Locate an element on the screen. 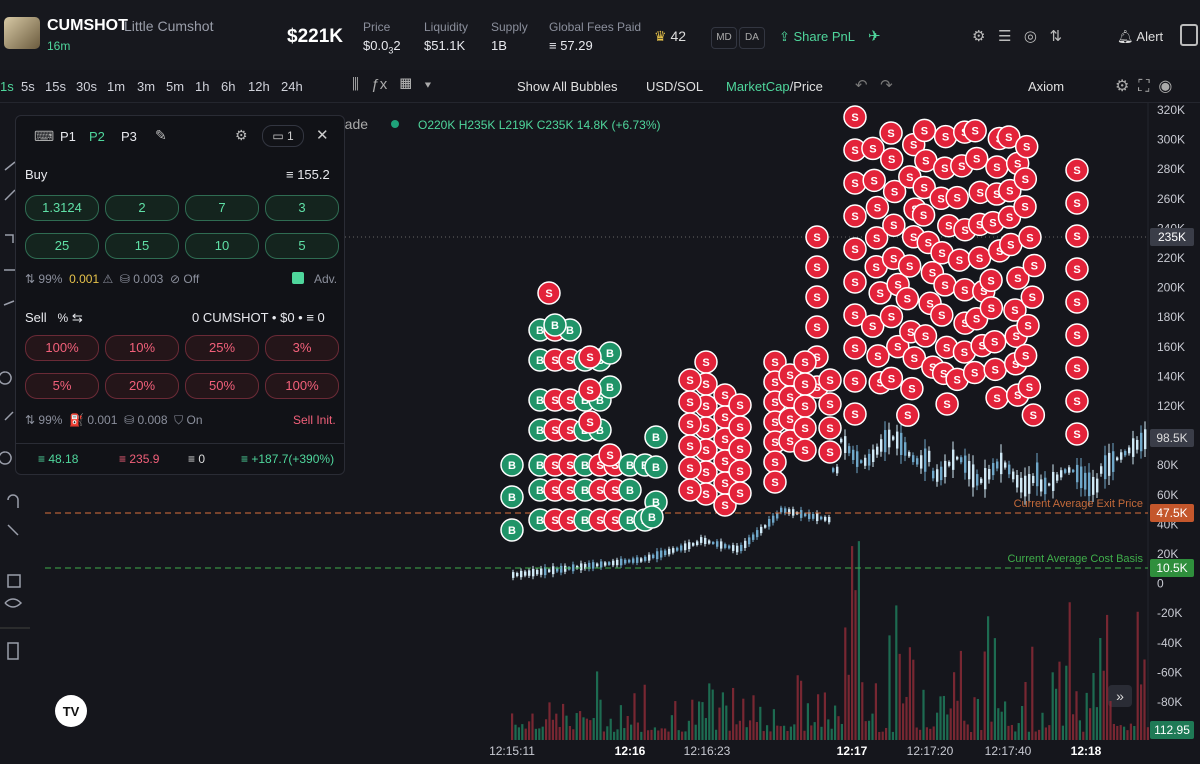  interval: 1h is located at coordinates (202, 86).